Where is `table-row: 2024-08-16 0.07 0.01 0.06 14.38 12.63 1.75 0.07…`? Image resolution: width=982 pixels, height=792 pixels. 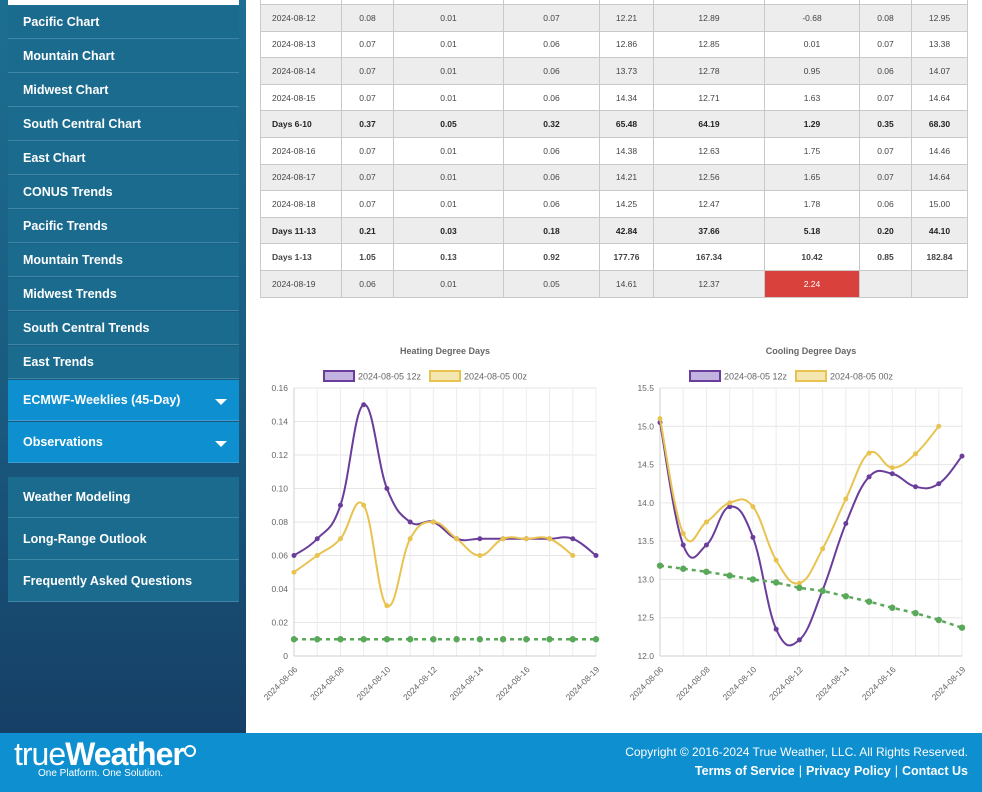 table-row: 2024-08-16 0.07 0.01 0.06 14.38 12.63 1.75 0.07… is located at coordinates (614, 150).